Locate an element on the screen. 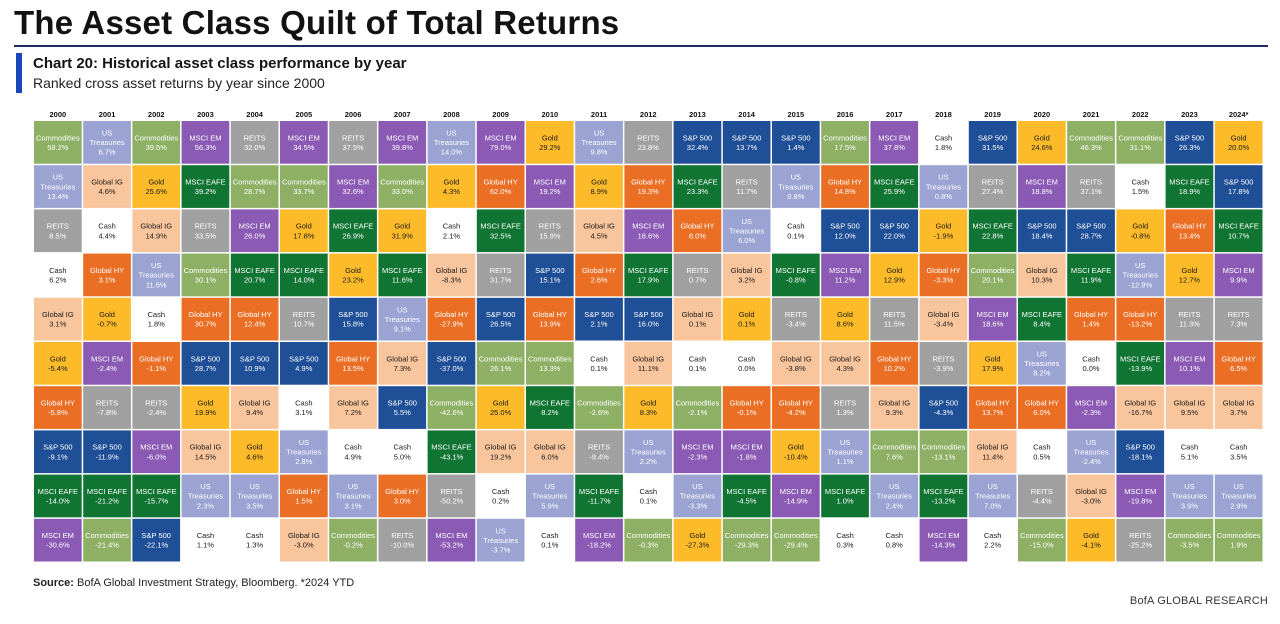 This screenshot has width=1280, height=624. cell-2011-us-treasuries-name: Treasuries is located at coordinates (598, 142).